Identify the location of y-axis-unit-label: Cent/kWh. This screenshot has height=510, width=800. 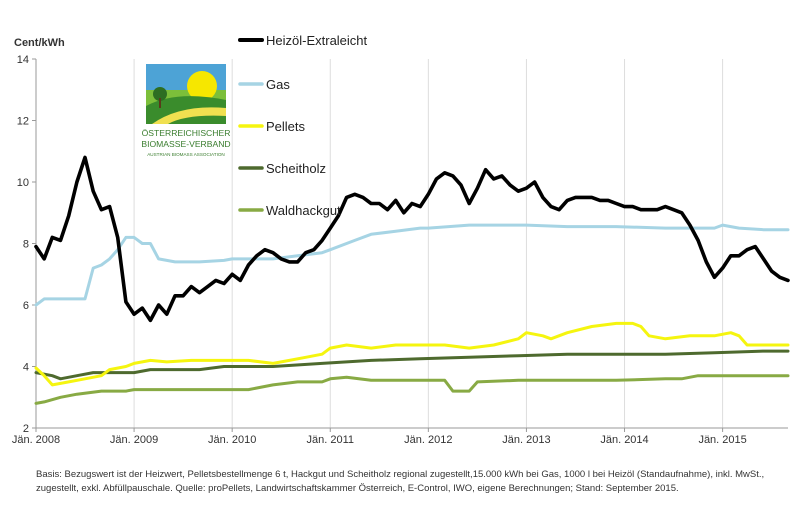
(39, 43).